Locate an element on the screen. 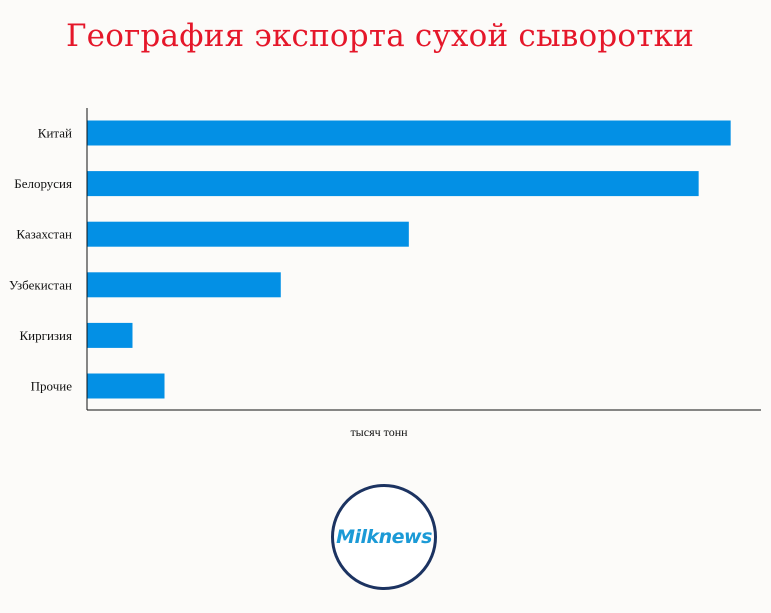 The image size is (771, 613). x-axis-label: тысяч тонн is located at coordinates (379, 432).